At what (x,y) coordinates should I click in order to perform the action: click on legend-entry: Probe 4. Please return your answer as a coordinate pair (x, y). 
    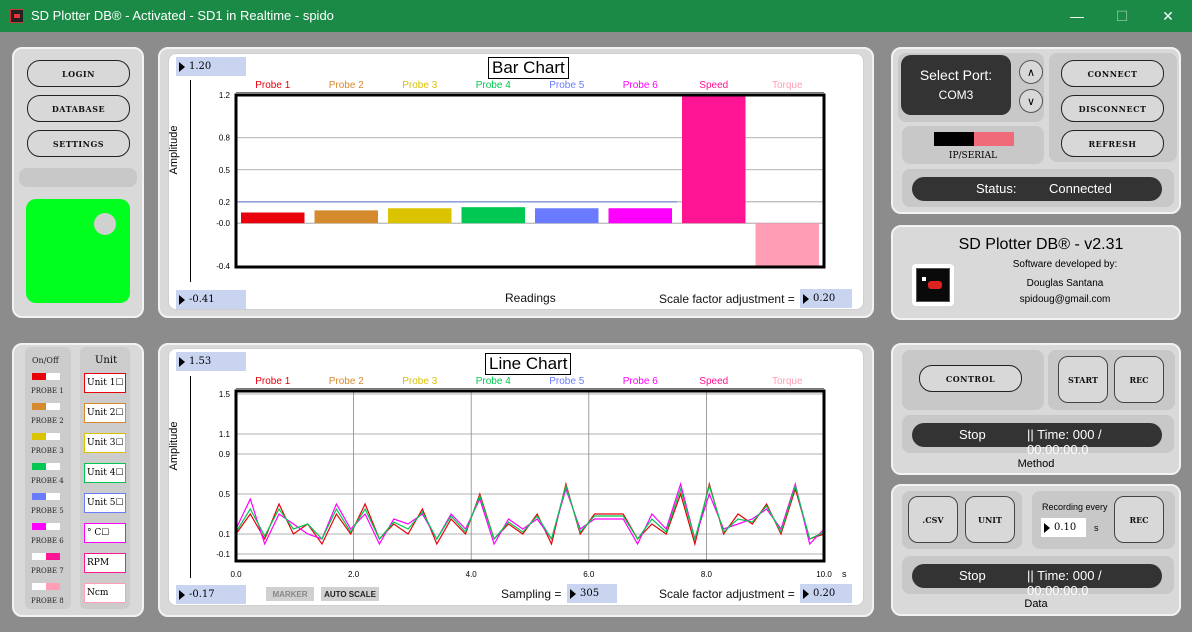
    Looking at the image, I should click on (493, 85).